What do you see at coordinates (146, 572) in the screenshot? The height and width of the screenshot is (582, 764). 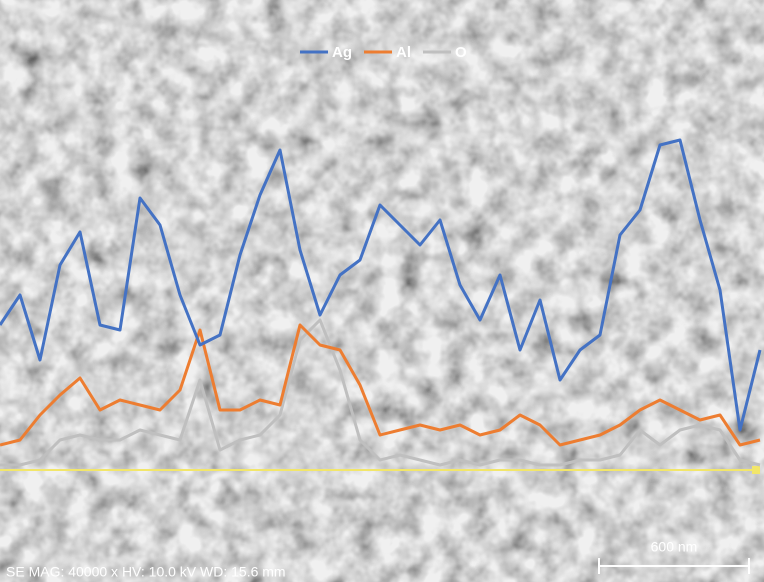 I see `info-text: SE MAG: 40000 x HV: 10.0 kV WD: 15.6 mm` at bounding box center [146, 572].